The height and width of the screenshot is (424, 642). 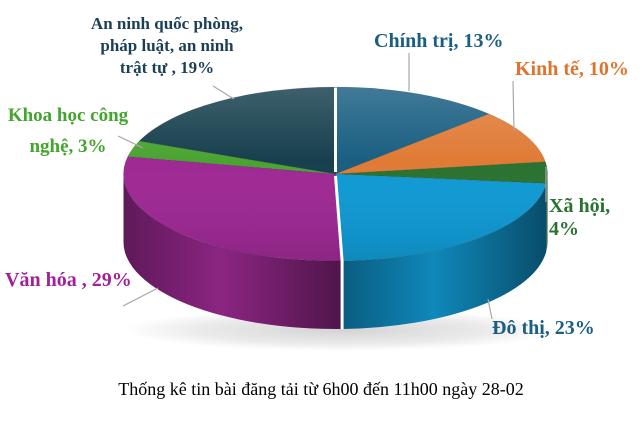 I want to click on separator-bottom, so click(x=339, y=252).